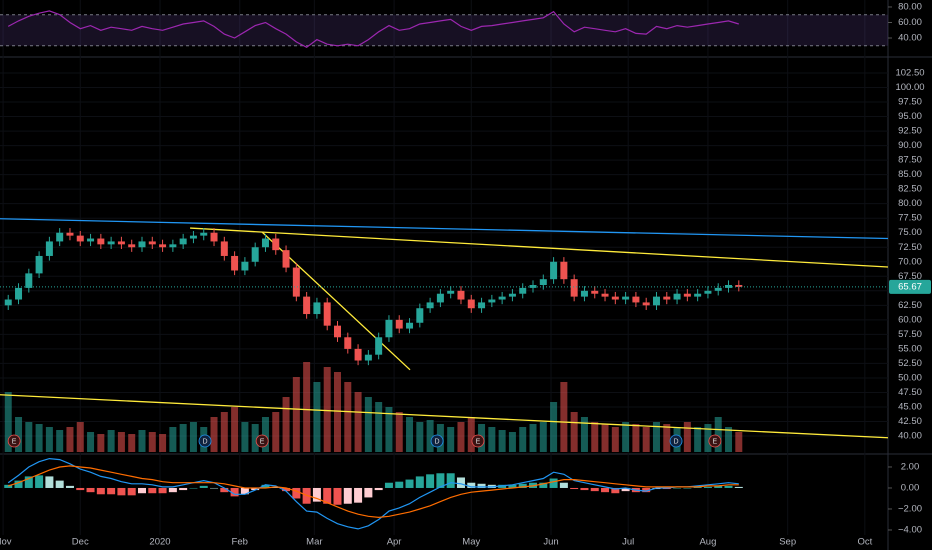 The height and width of the screenshot is (550, 932). What do you see at coordinates (910, 116) in the screenshot?
I see `y-tick-label: 95.00` at bounding box center [910, 116].